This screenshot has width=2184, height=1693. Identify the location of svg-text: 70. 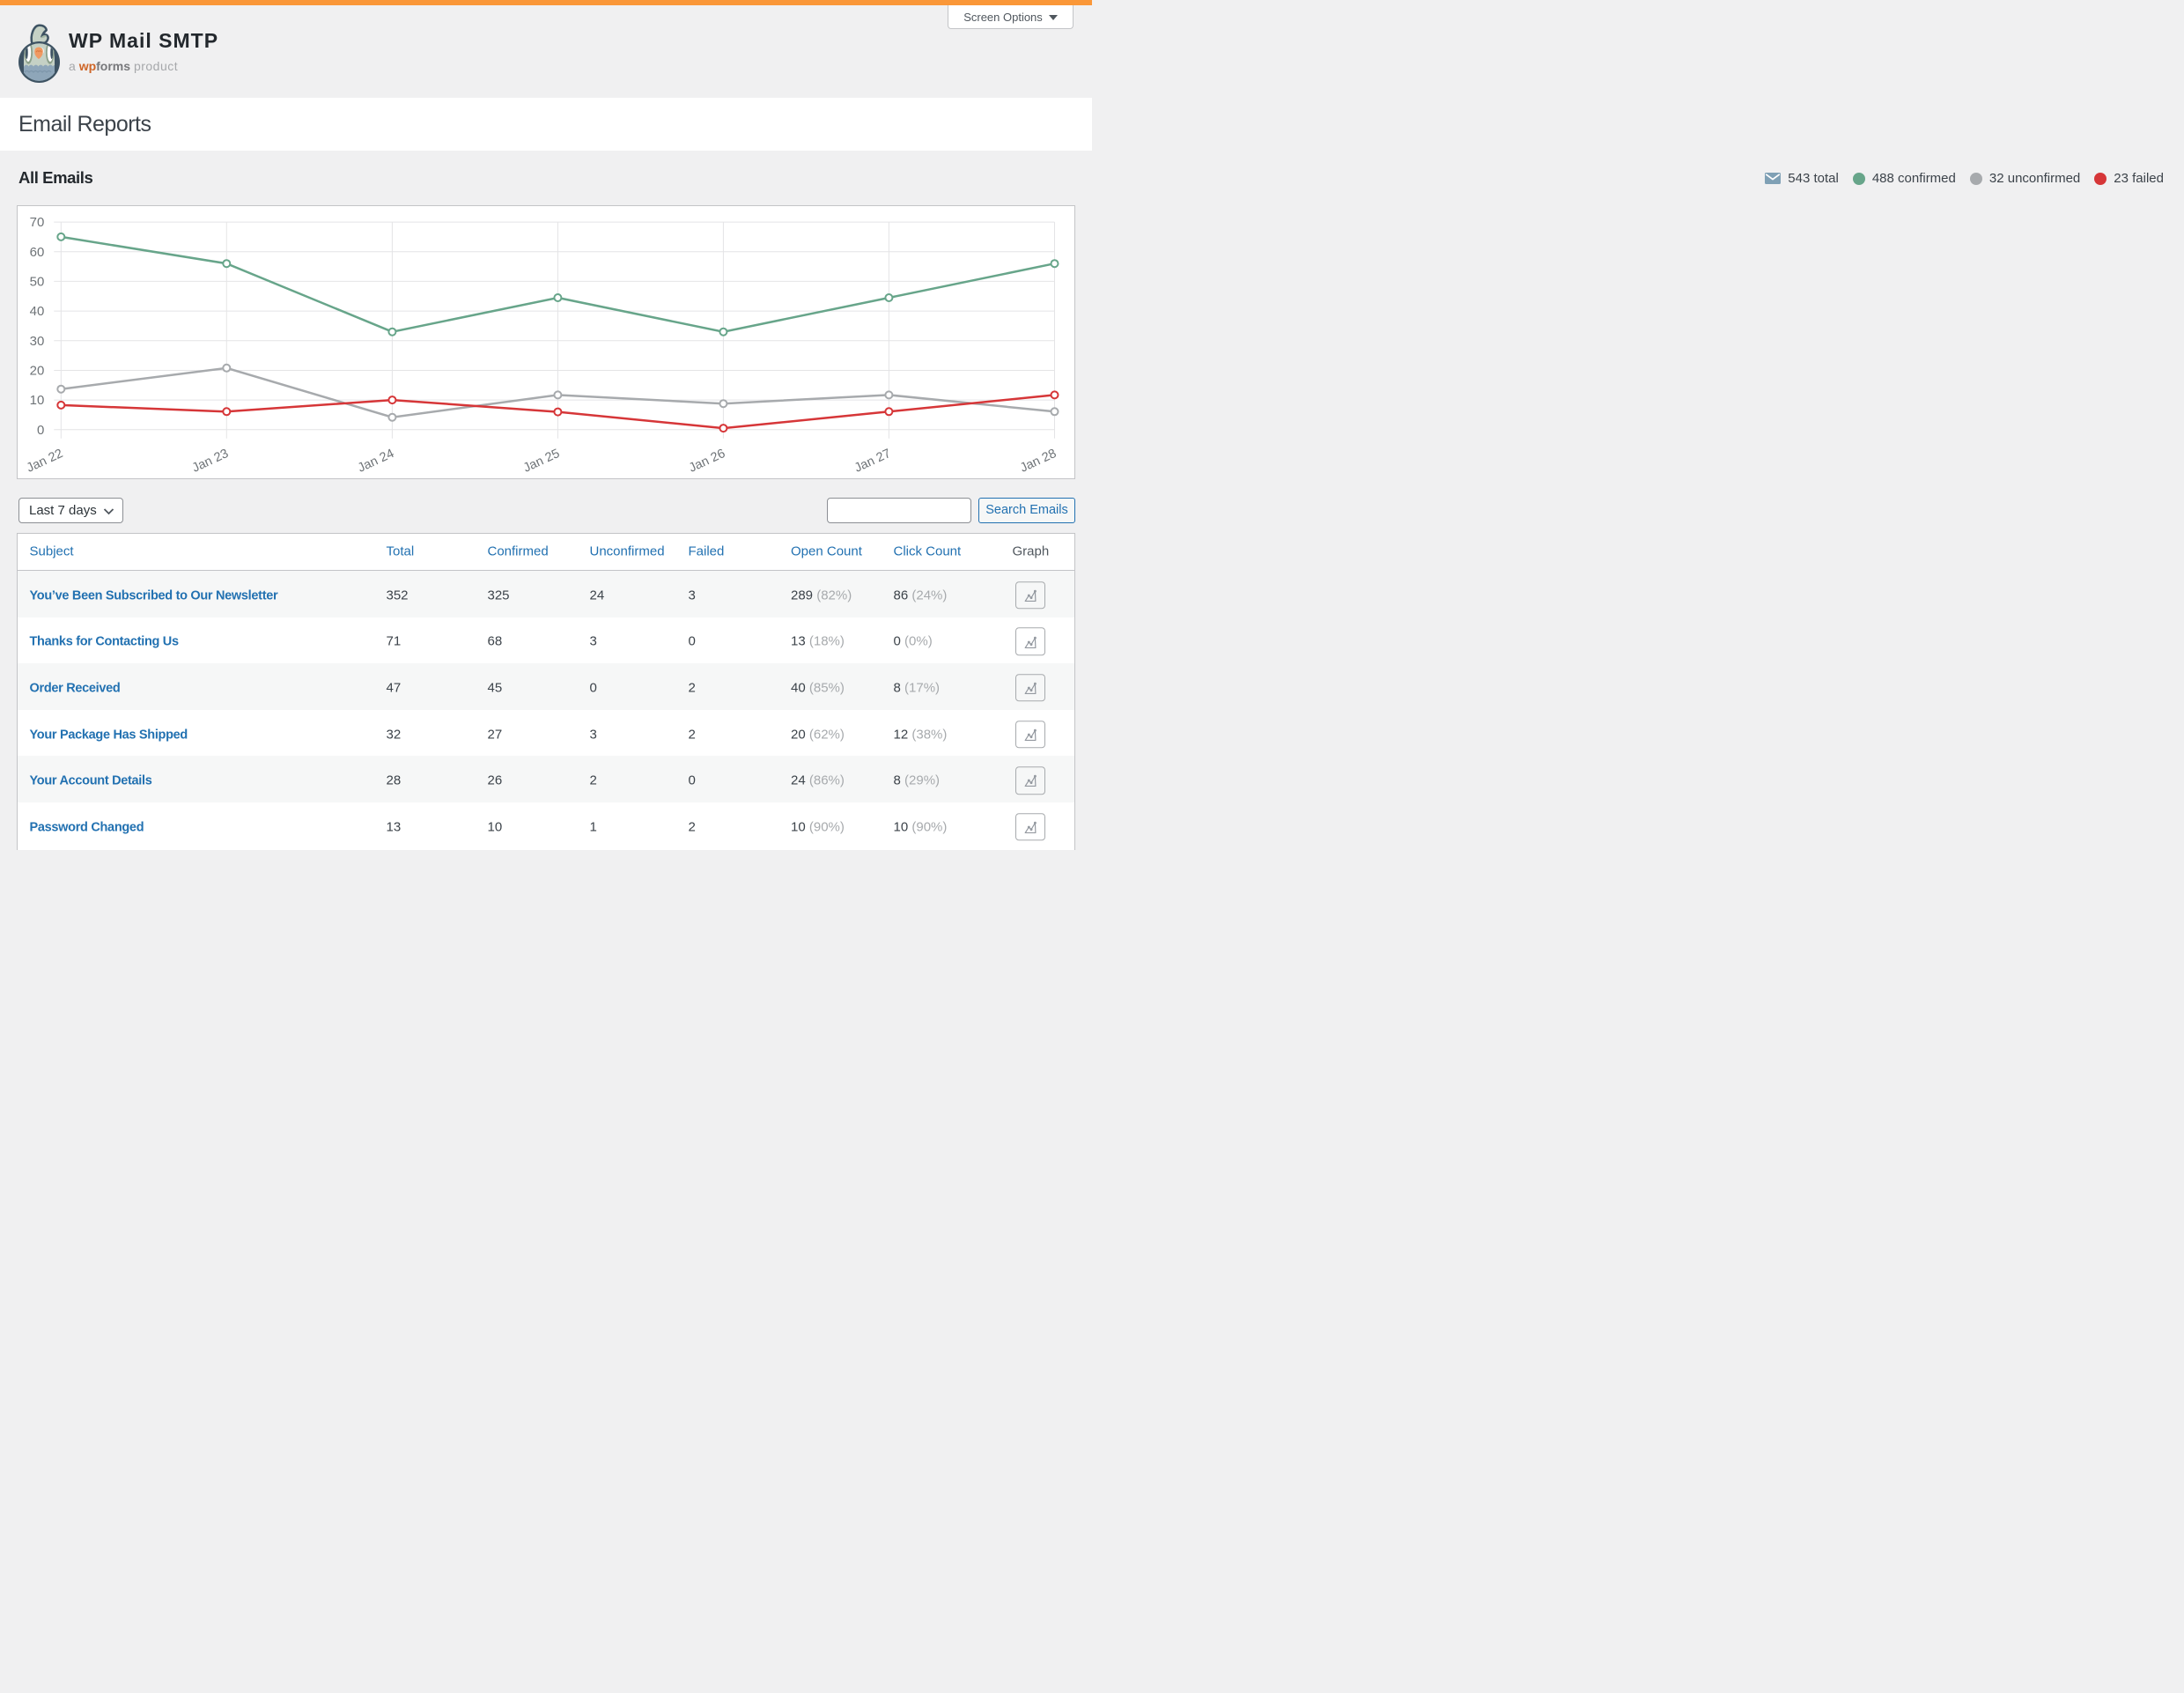
(37, 222).